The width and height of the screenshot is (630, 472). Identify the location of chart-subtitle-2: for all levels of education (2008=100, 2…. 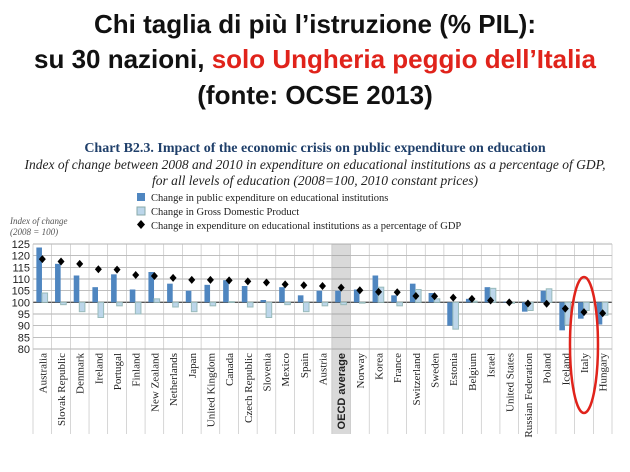
(315, 180).